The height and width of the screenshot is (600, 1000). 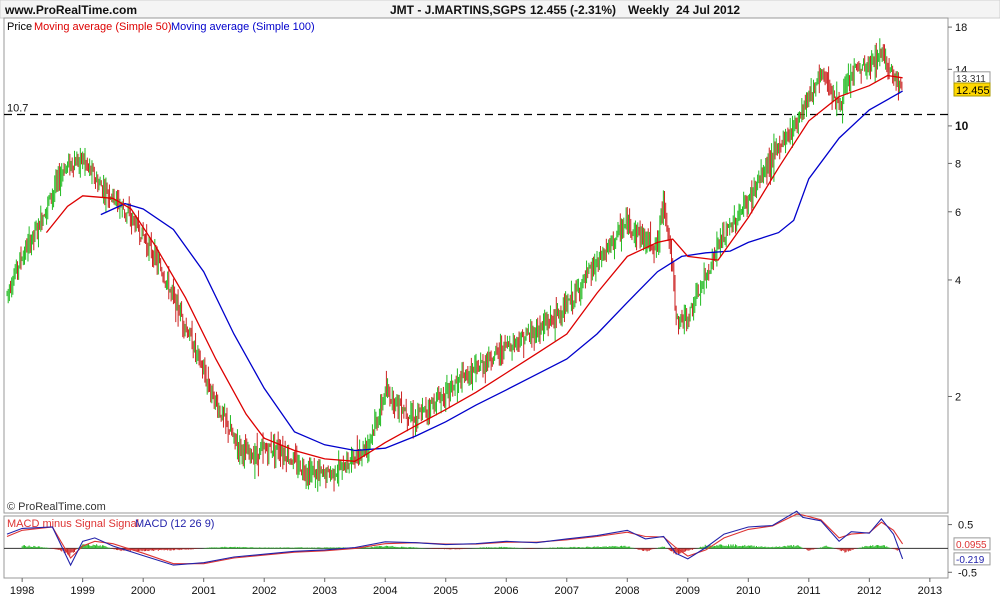 What do you see at coordinates (458, 10) in the screenshot?
I see `instrument-title: JMT - J.MARTINS,SGPS` at bounding box center [458, 10].